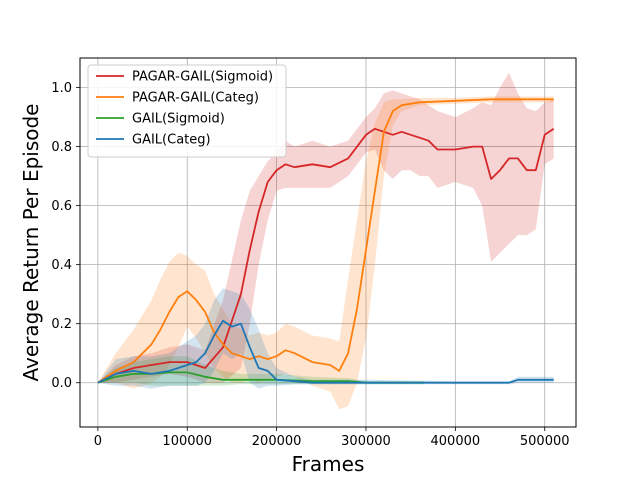 The image size is (640, 480). Describe the element at coordinates (178, 119) in the screenshot. I see `legend-label: GAIL(Sigmoid)` at that location.